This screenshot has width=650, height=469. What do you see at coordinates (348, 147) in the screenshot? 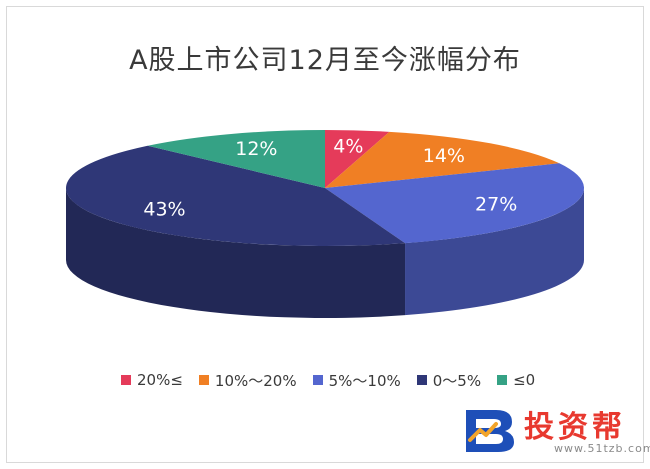
I see `pie-data-label: 4%` at bounding box center [348, 147].